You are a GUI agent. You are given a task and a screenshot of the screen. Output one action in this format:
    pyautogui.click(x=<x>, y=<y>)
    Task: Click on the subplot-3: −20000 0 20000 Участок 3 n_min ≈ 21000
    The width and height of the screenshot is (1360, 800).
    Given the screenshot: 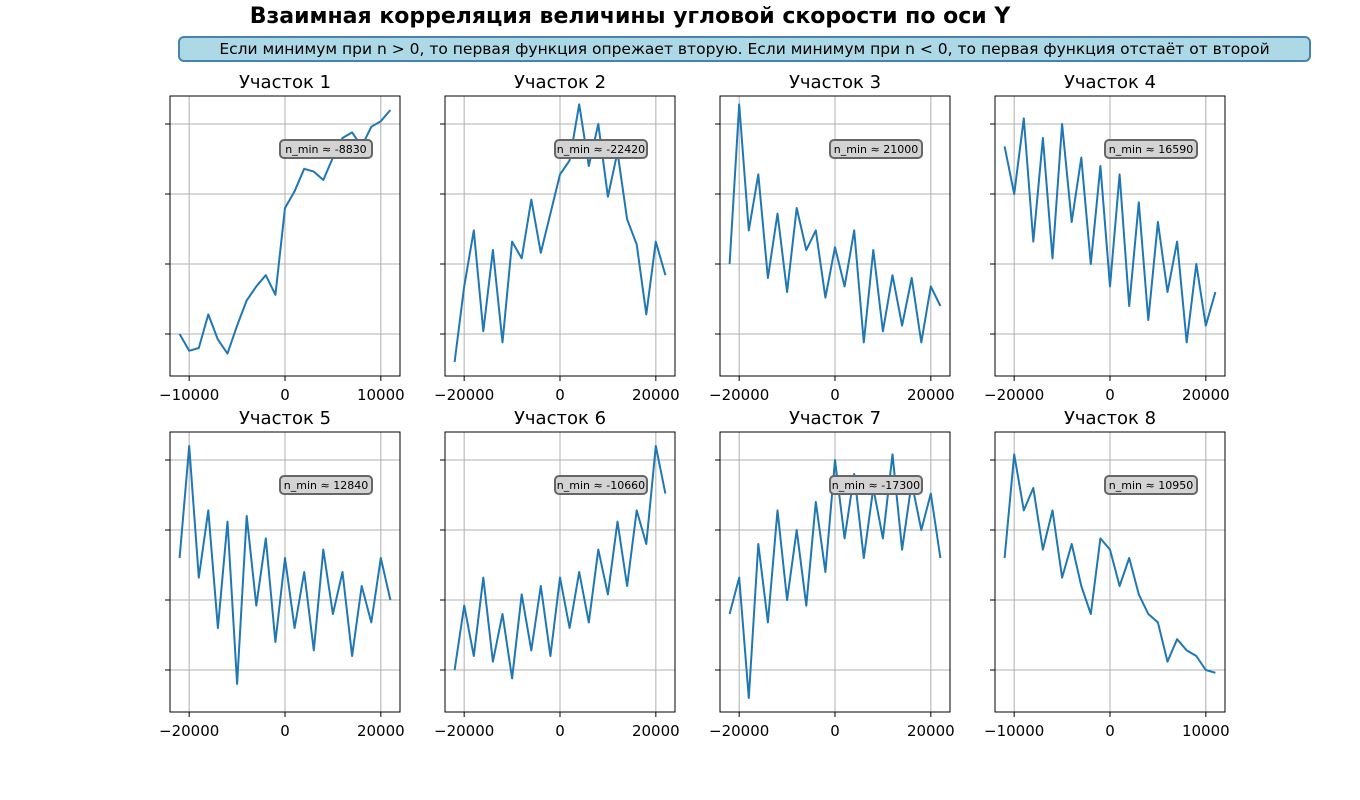 What is the action you would take?
    pyautogui.click(x=832, y=238)
    